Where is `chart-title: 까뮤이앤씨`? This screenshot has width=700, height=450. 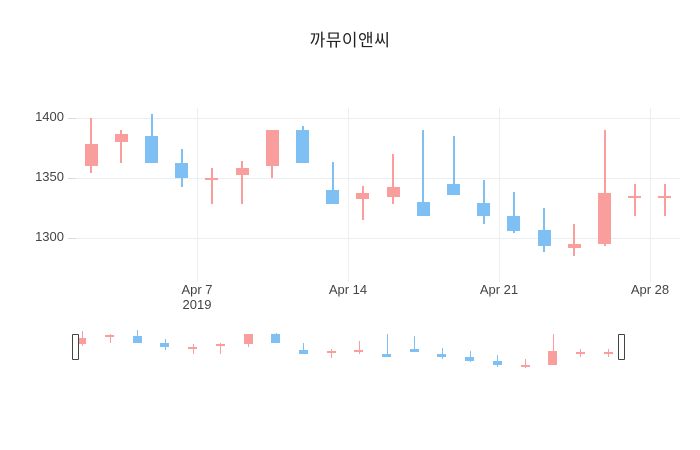 chart-title: 까뮤이앤씨 is located at coordinates (350, 40).